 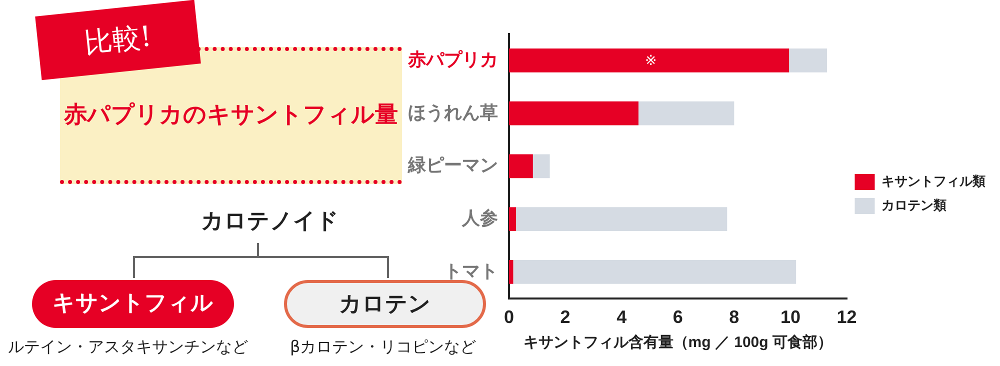 What do you see at coordinates (133, 304) in the screenshot?
I see `text: キサントフィル` at bounding box center [133, 304].